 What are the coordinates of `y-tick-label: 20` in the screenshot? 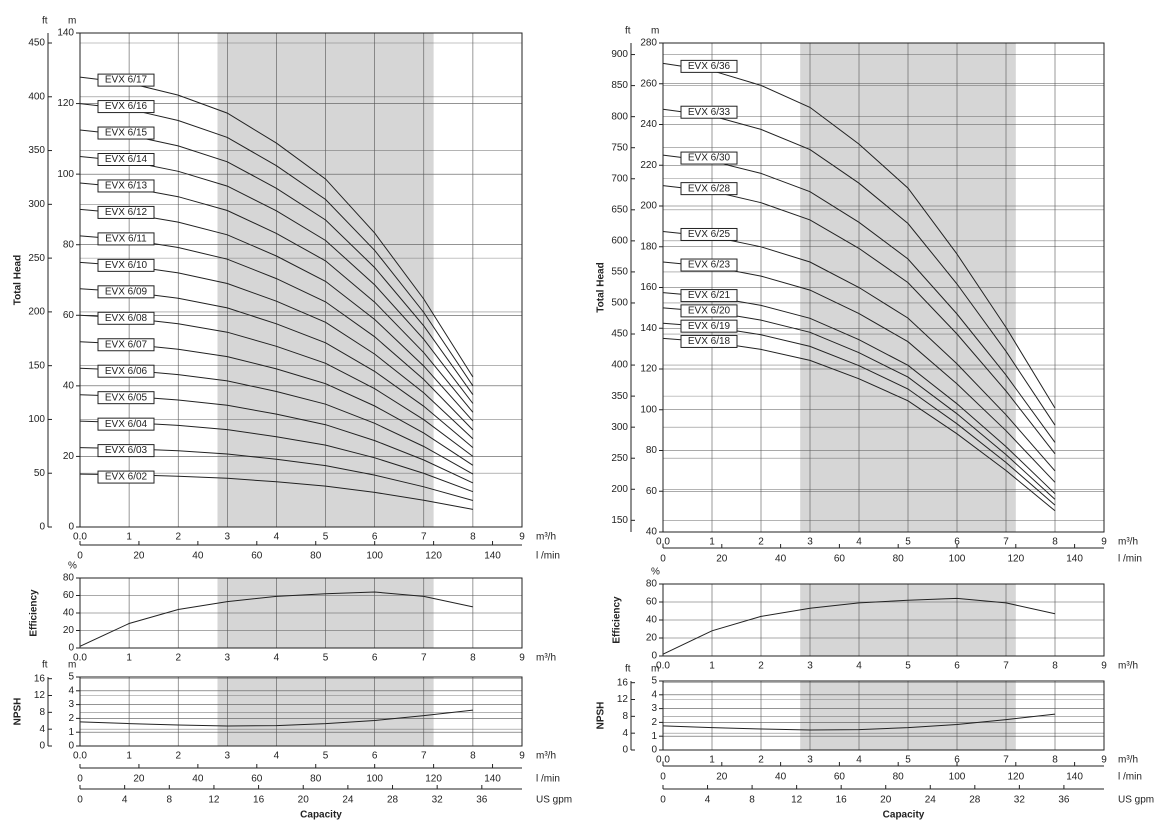 It's located at (652, 638).